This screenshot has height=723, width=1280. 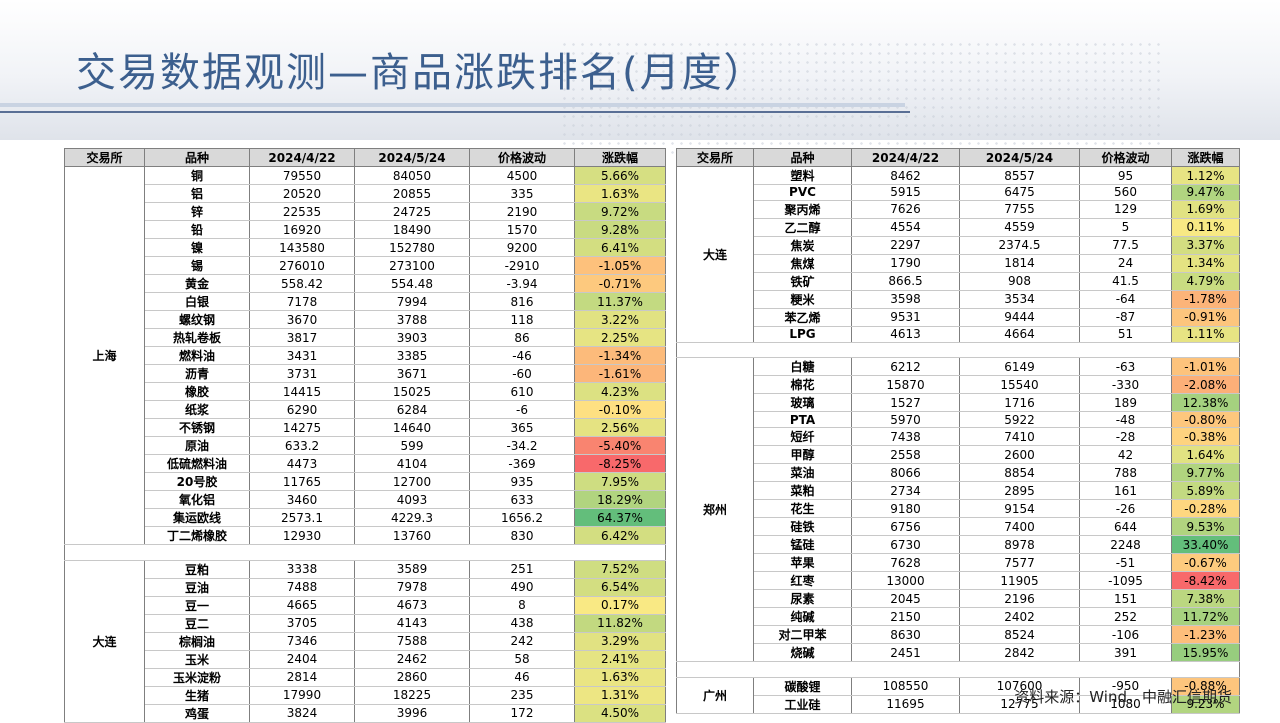 What do you see at coordinates (620, 481) in the screenshot?
I see `change-pct-cell: 7.95%` at bounding box center [620, 481].